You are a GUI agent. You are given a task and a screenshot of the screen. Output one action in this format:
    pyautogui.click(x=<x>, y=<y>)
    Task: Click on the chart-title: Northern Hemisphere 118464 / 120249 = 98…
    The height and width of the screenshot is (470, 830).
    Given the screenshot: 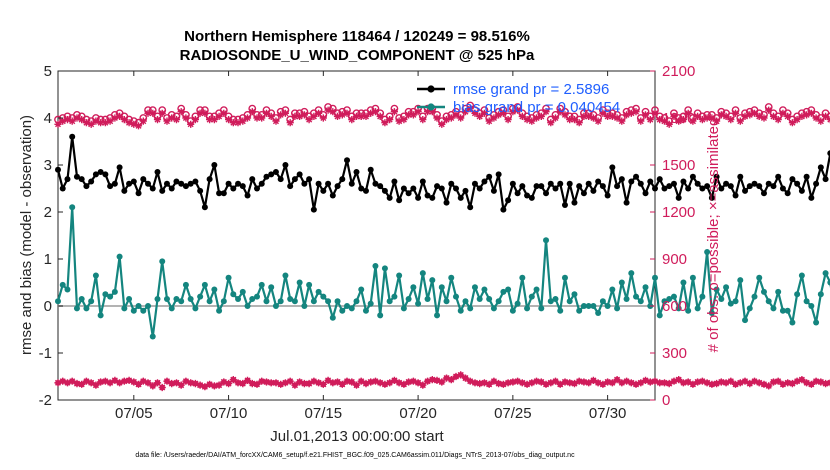 What is the action you would take?
    pyautogui.click(x=357, y=36)
    